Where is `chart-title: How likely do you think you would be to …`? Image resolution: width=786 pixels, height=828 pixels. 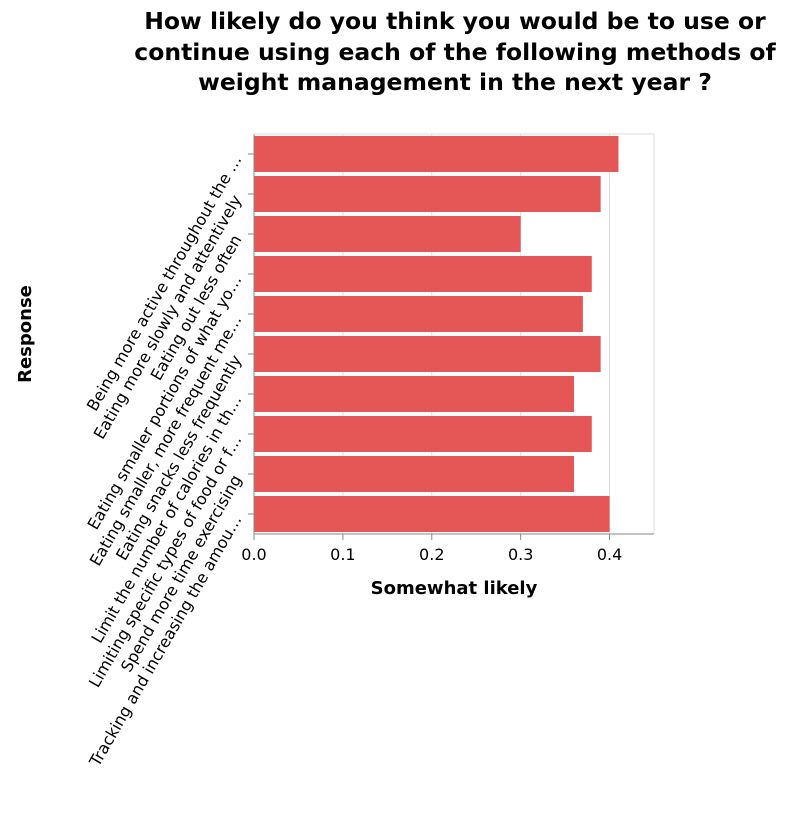 chart-title: How likely do you think you would be to … is located at coordinates (455, 51).